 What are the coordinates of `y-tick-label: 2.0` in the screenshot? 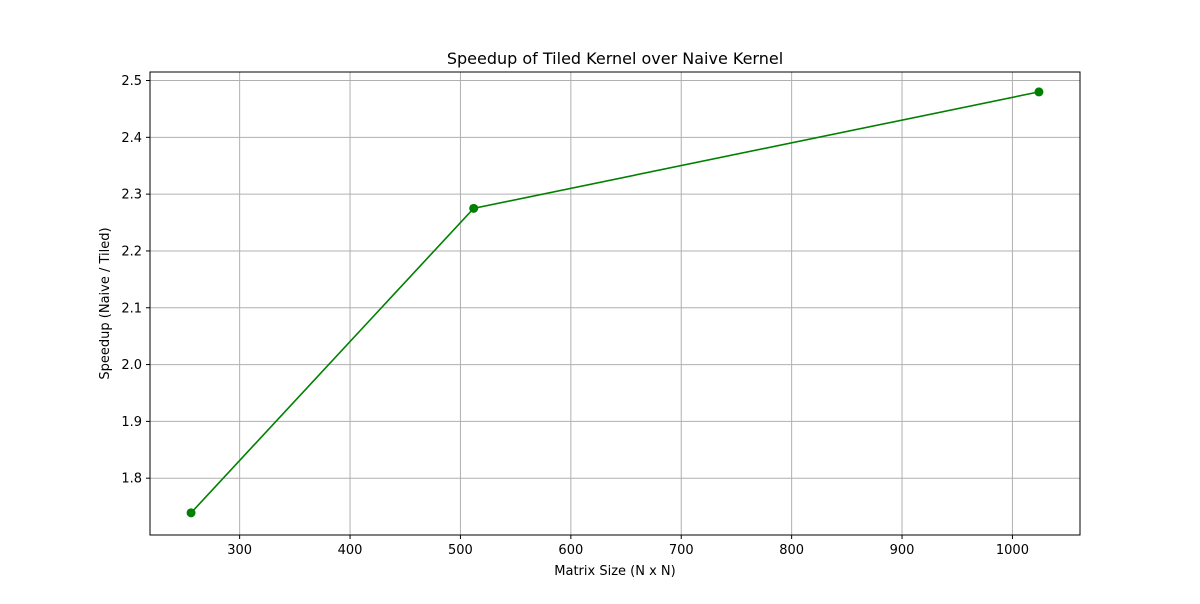 It's located at (131, 365).